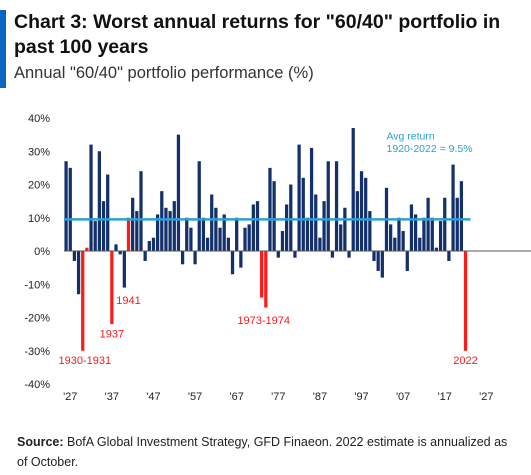  I want to click on bar-1990, so click(332, 254).